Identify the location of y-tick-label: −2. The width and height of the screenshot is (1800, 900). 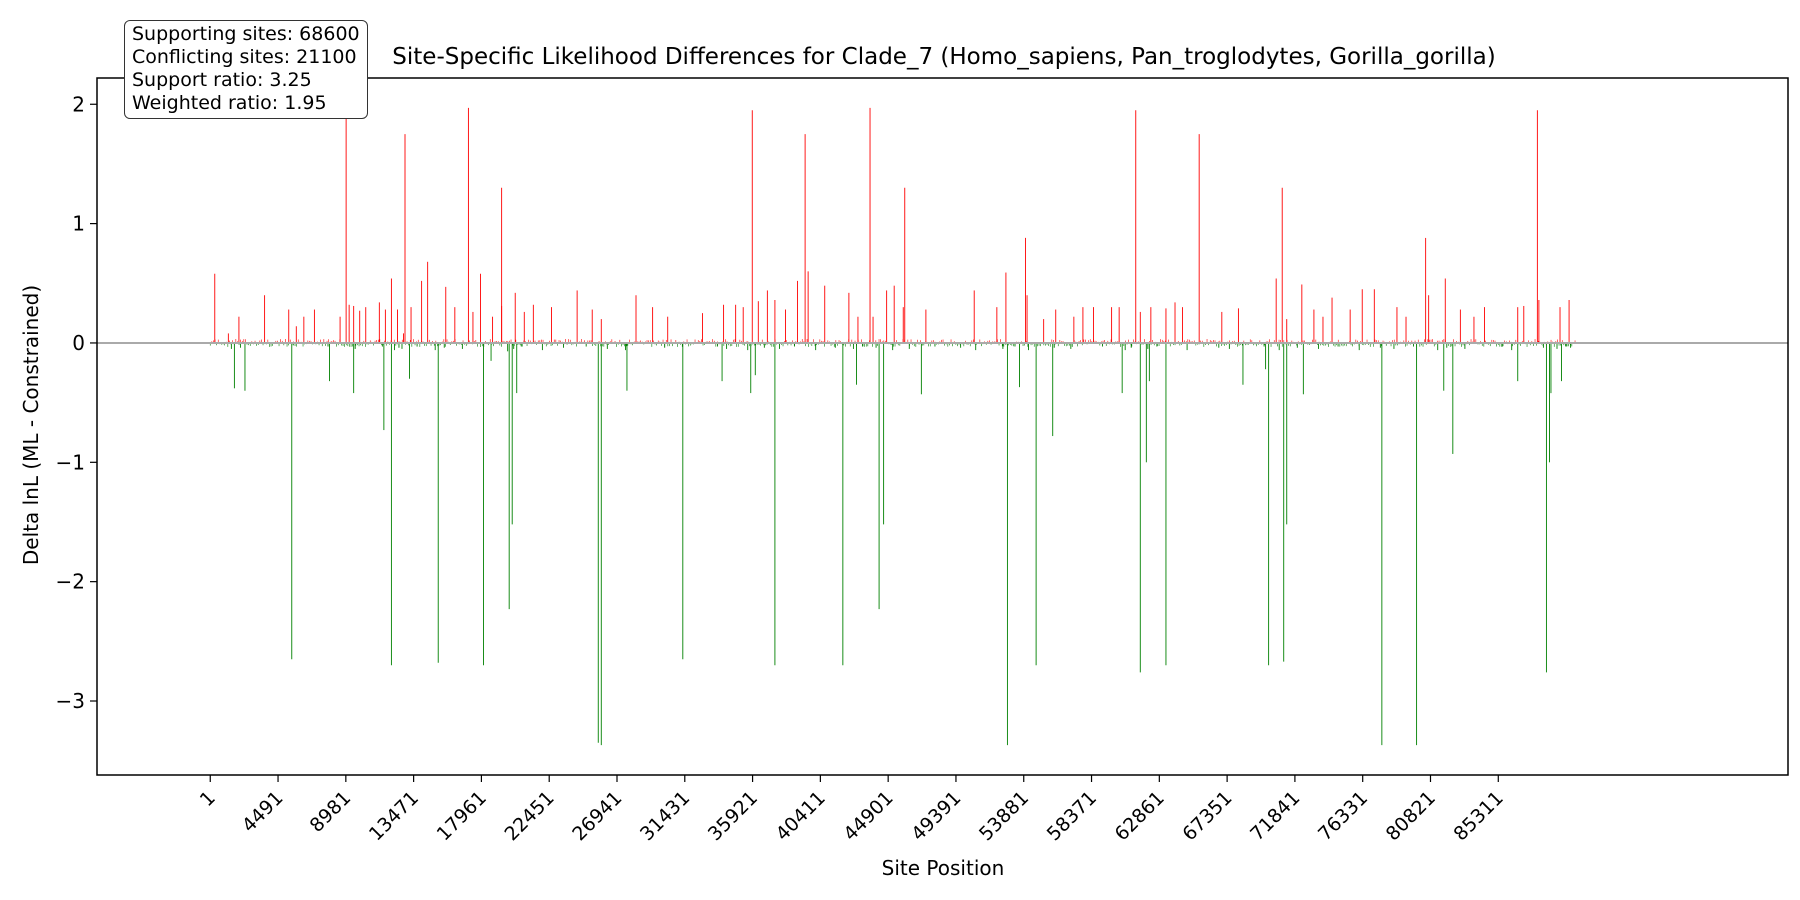
(70, 582).